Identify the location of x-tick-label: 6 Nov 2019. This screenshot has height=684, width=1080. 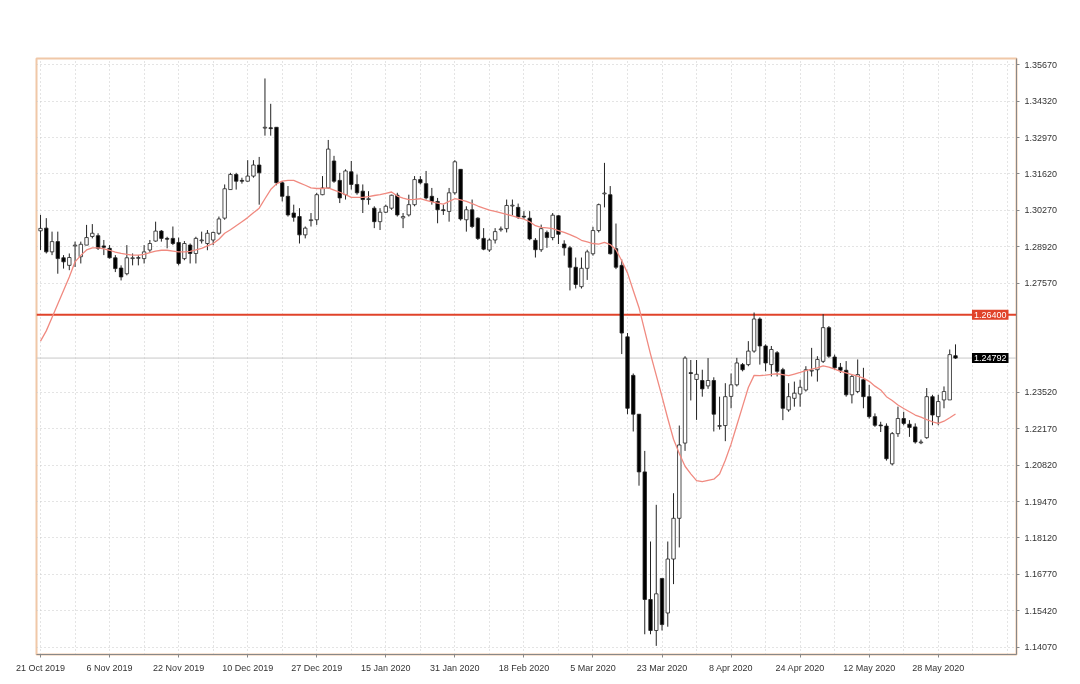
(109, 667).